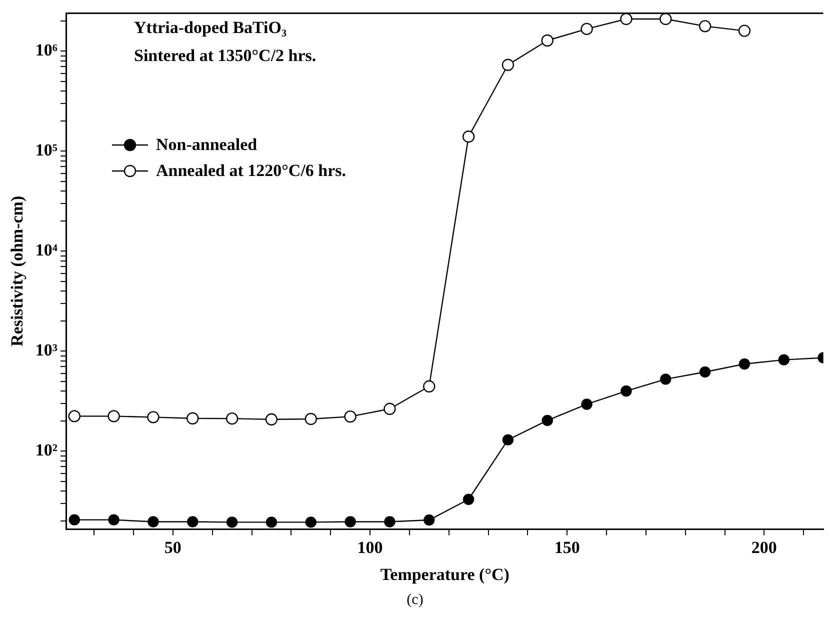 The width and height of the screenshot is (830, 619). Describe the element at coordinates (445, 574) in the screenshot. I see `x-axis-title: Temperature (°C)` at that location.